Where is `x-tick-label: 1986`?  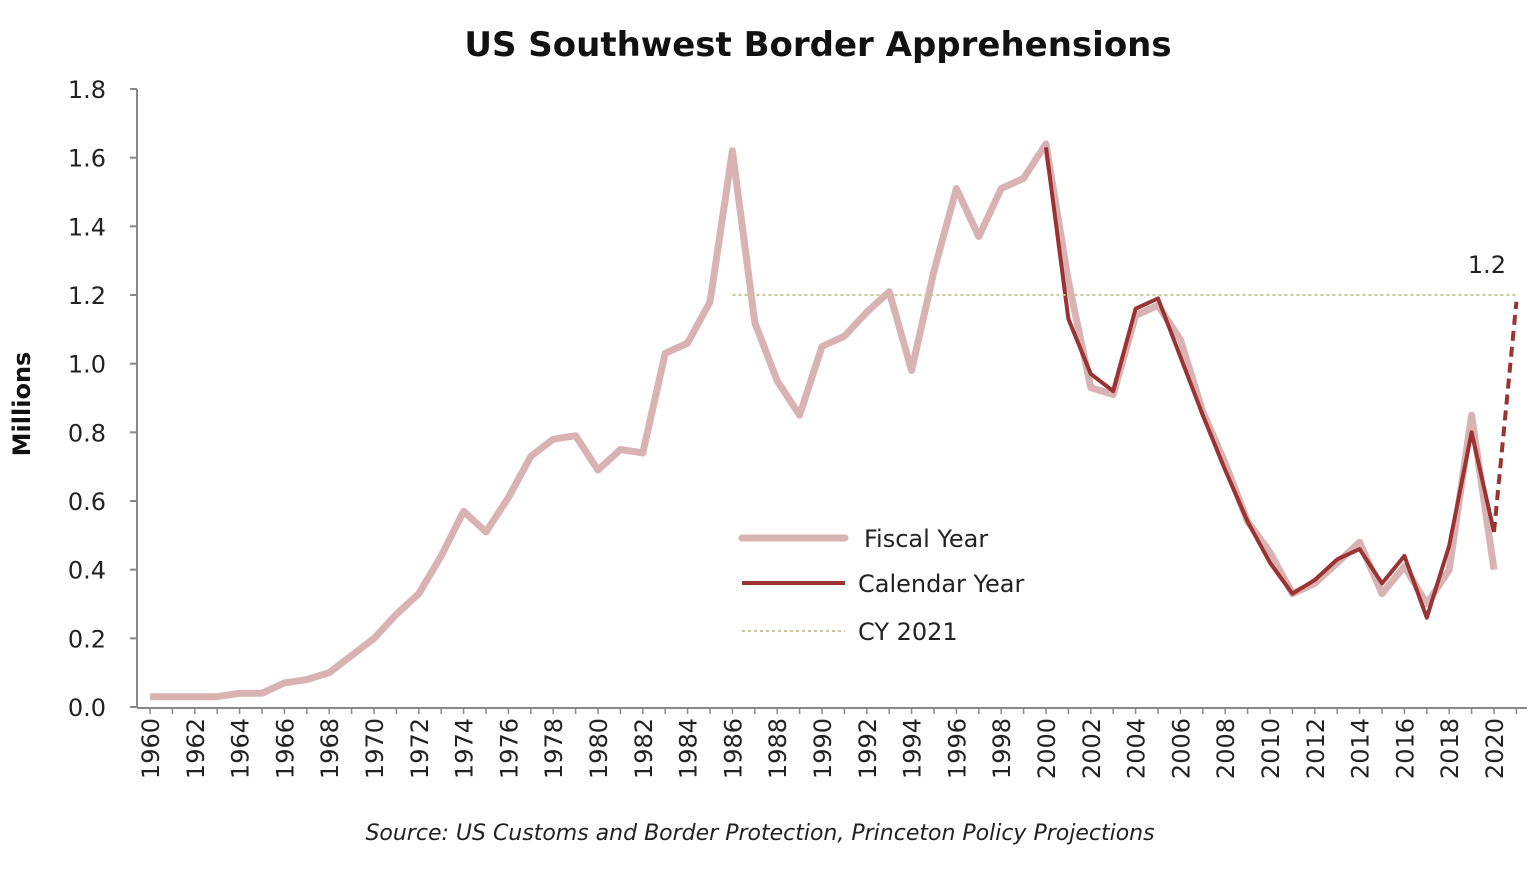
x-tick-label: 1986 is located at coordinates (733, 748).